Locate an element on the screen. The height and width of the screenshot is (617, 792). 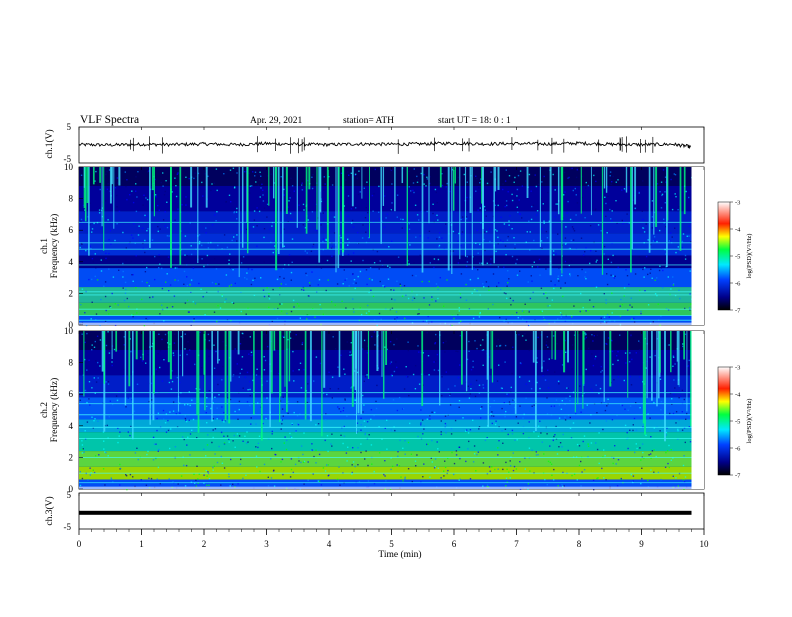
freq-tick-label: 8 is located at coordinates (71, 363).